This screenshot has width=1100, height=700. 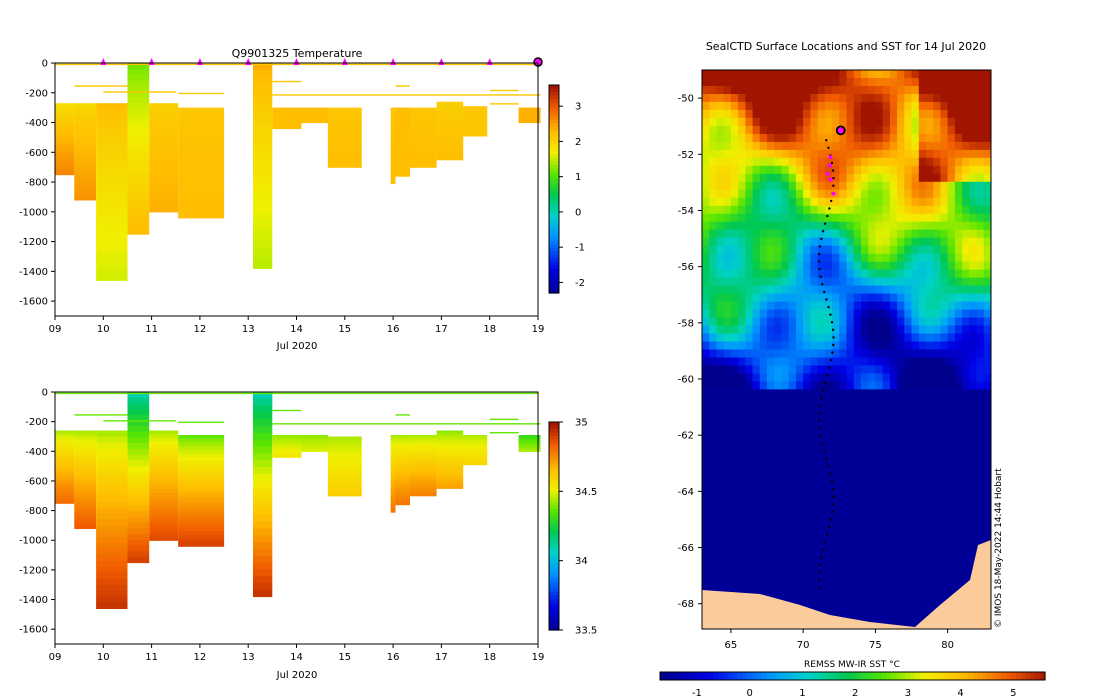 What do you see at coordinates (686, 99) in the screenshot?
I see `lat-tick-label: -50` at bounding box center [686, 99].